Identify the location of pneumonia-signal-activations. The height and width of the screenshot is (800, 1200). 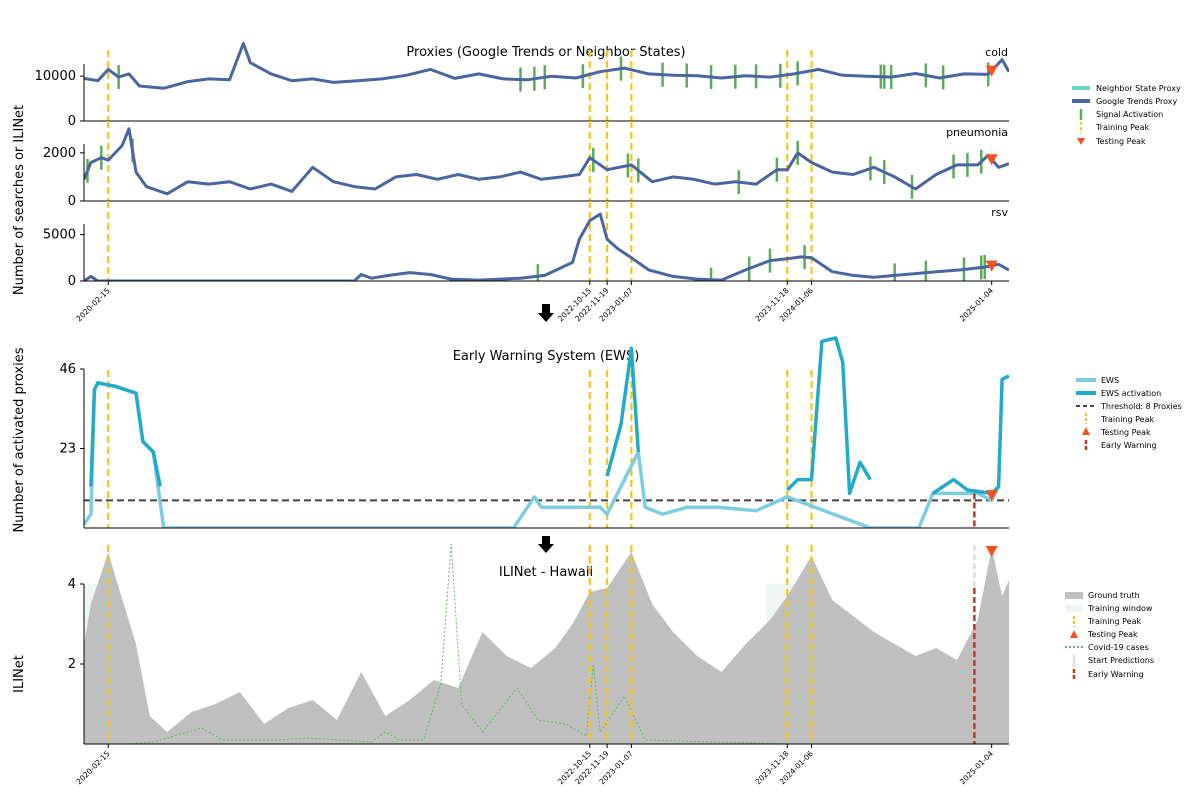
(534, 168).